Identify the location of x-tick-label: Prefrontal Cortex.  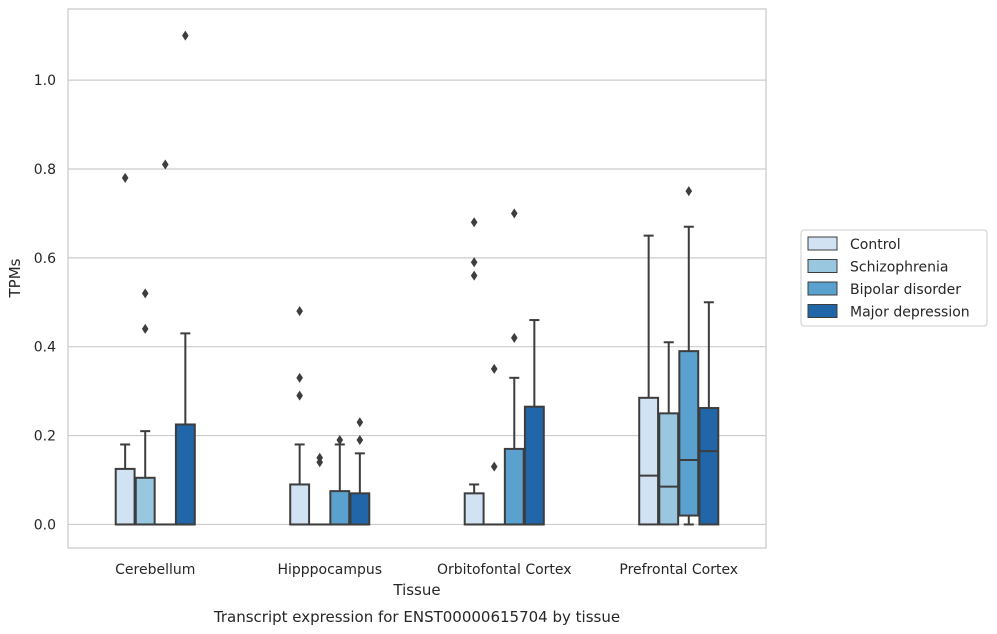
(678, 570).